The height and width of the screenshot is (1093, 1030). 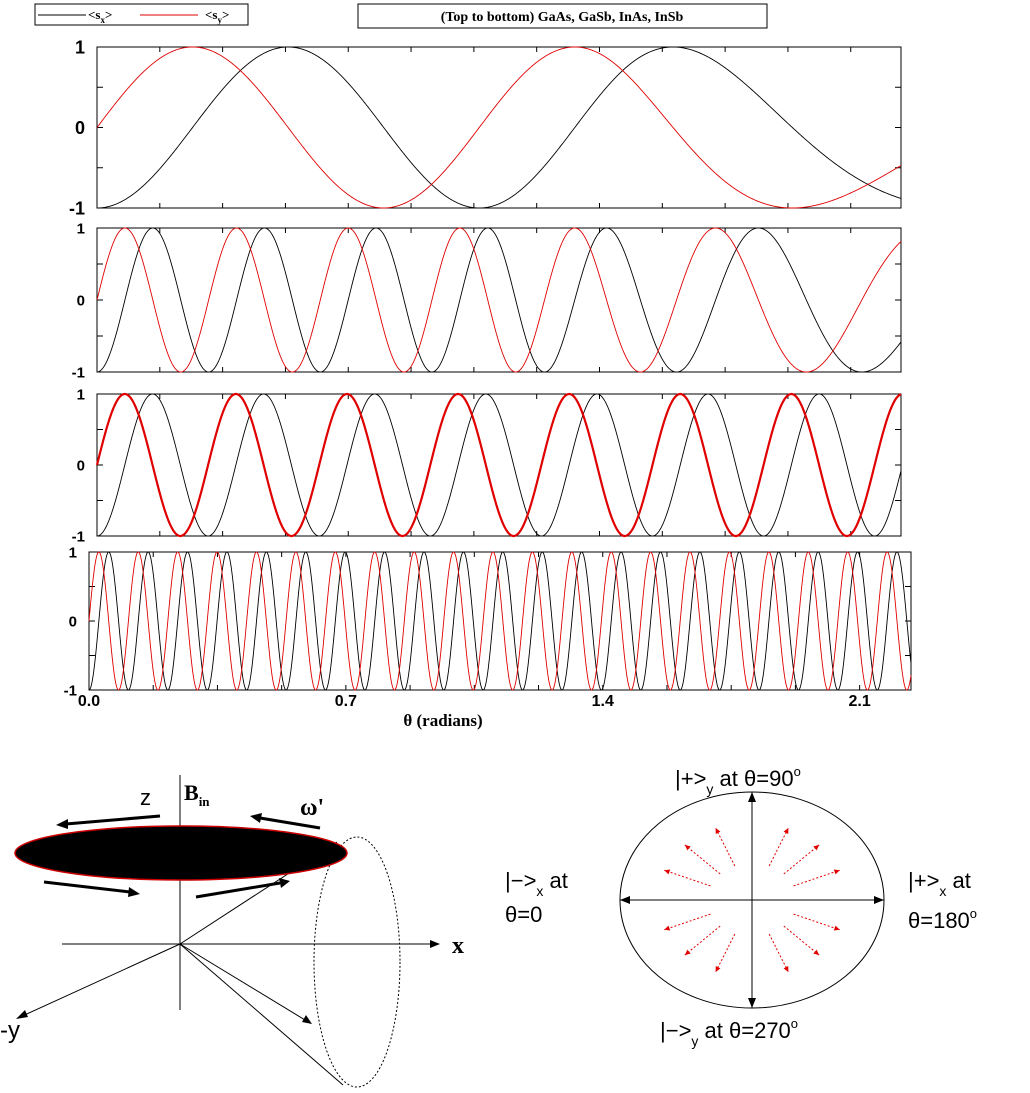 I want to click on precession-cone-ellipse, so click(x=357, y=962).